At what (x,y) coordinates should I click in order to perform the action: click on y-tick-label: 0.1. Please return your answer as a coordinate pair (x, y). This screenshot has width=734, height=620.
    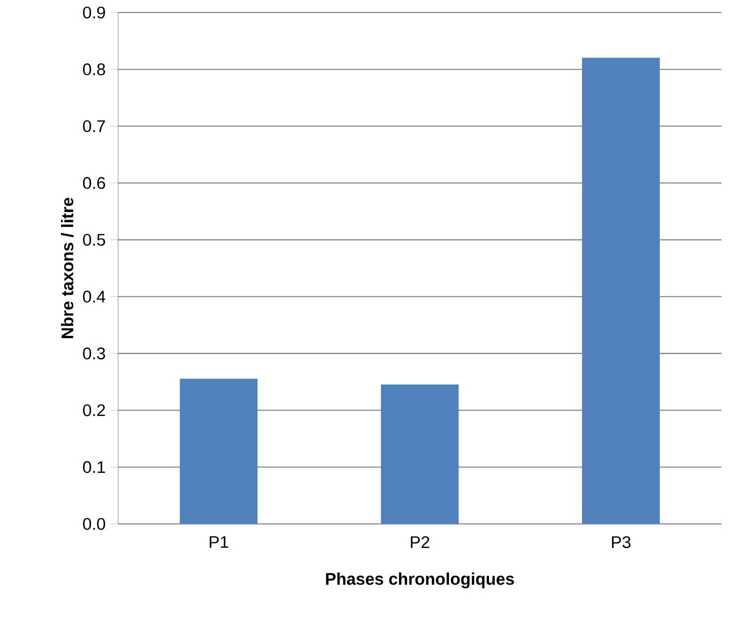
    Looking at the image, I should click on (94, 467).